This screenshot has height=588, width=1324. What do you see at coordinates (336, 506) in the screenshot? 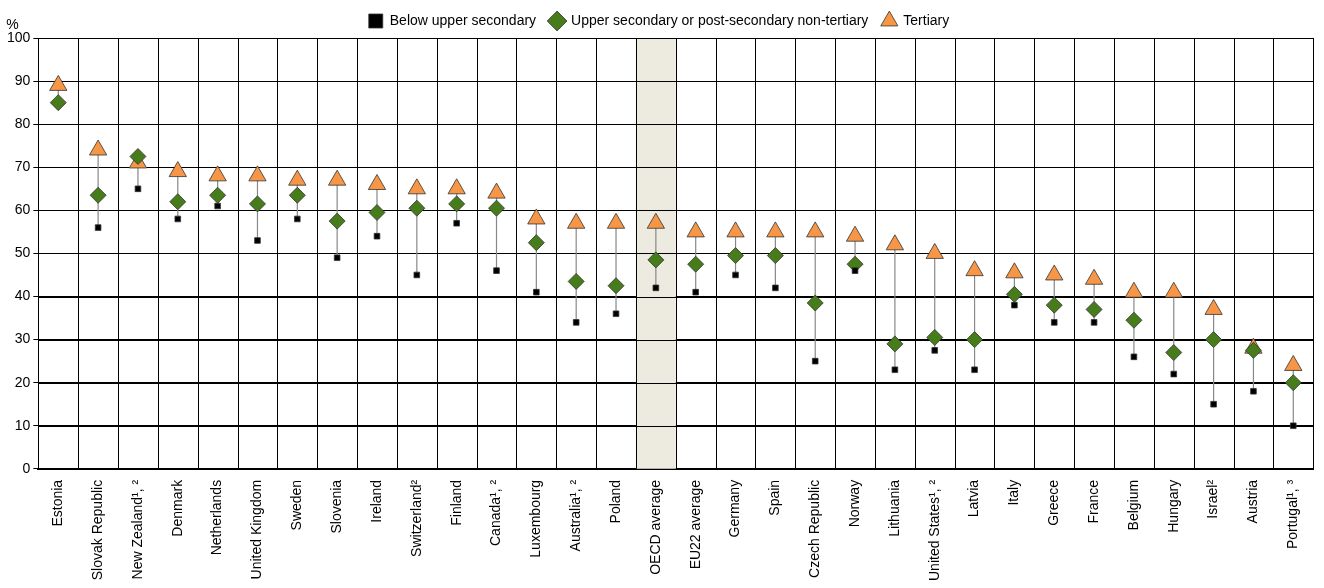
I see `x-tick-label: Slovenia` at bounding box center [336, 506].